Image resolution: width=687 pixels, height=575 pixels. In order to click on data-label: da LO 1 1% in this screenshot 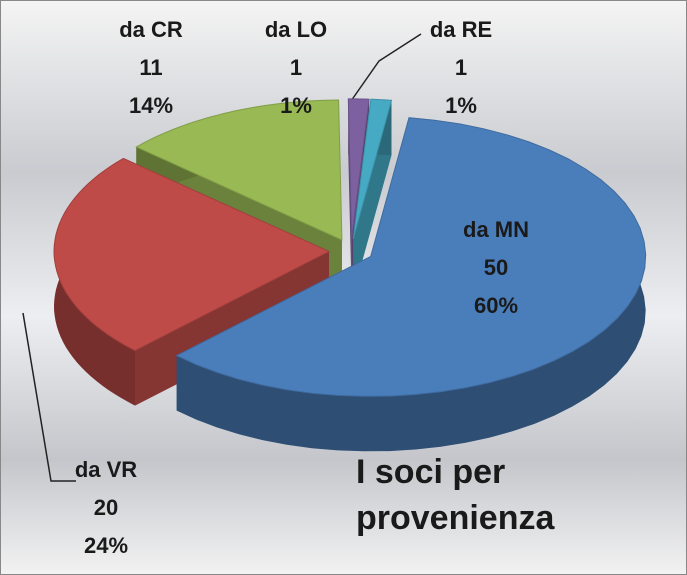, I will do `click(296, 68)`.